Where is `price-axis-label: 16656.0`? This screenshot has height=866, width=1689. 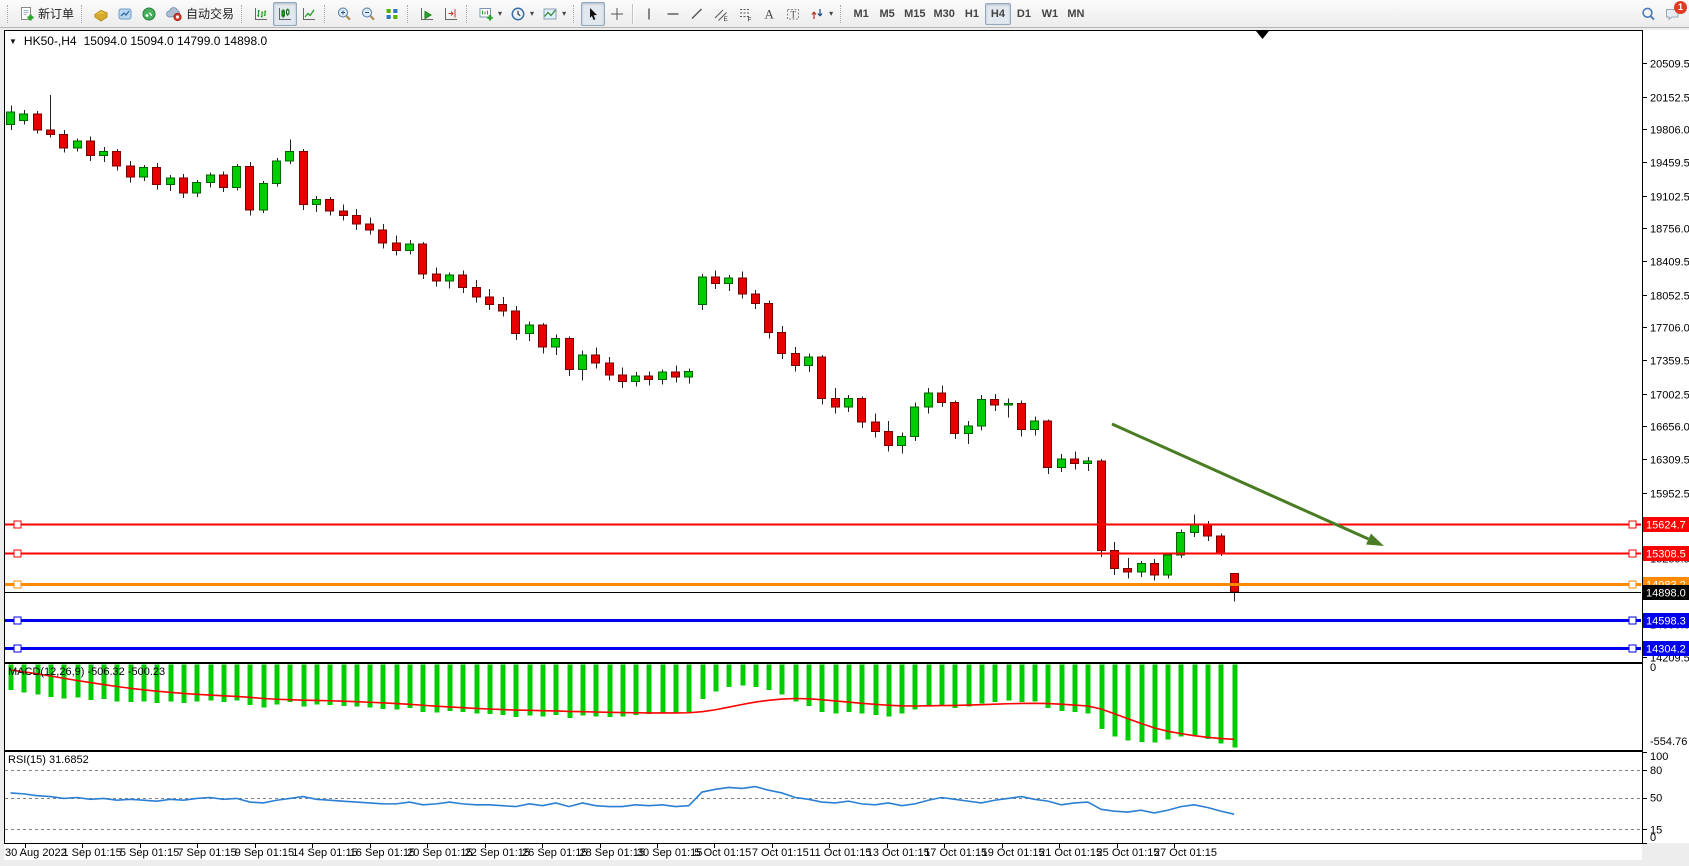 price-axis-label: 16656.0 is located at coordinates (1669, 428).